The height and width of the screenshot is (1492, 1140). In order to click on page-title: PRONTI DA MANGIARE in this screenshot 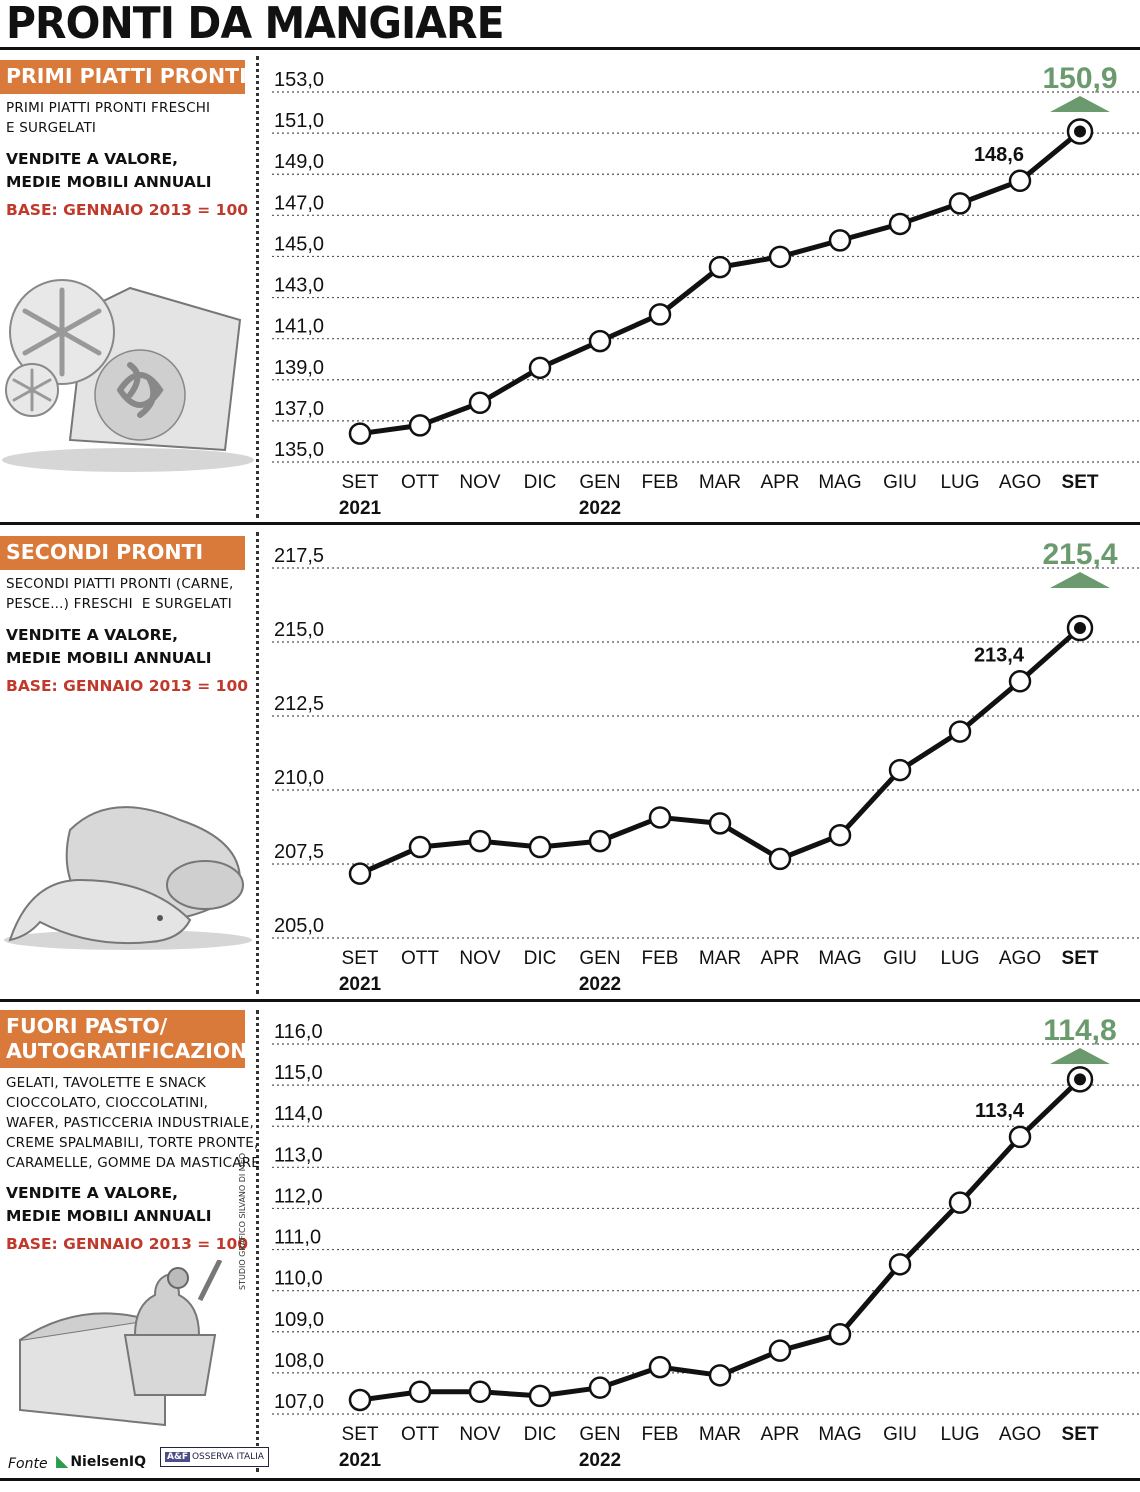, I will do `click(255, 24)`.